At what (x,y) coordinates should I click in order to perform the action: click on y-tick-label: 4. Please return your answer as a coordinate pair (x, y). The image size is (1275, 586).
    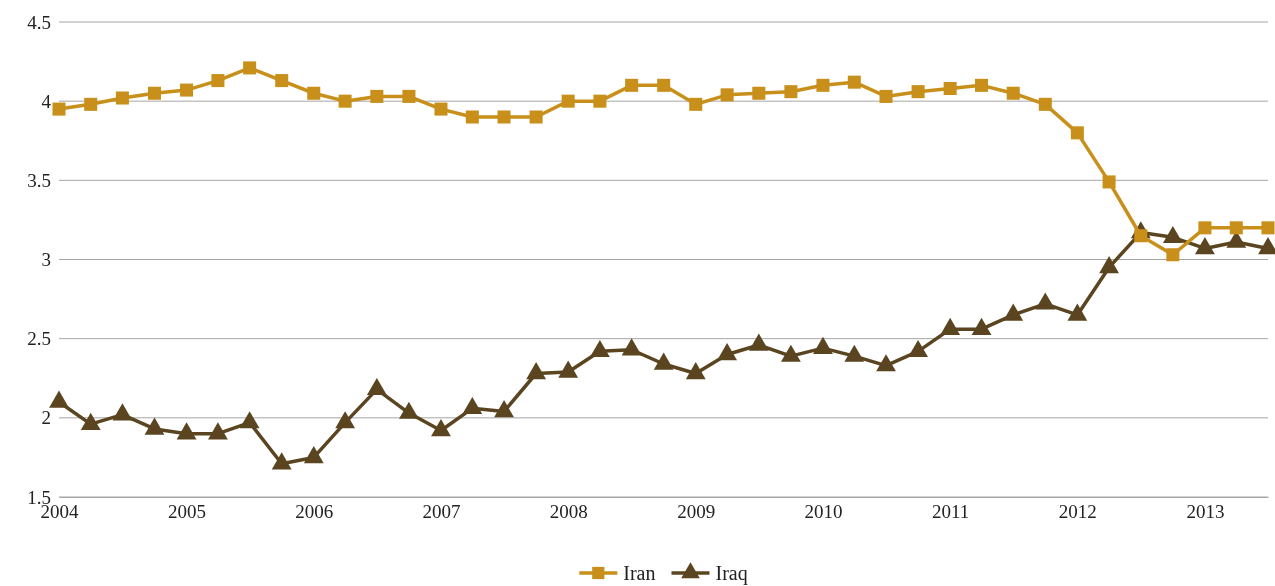
    Looking at the image, I should click on (46, 101).